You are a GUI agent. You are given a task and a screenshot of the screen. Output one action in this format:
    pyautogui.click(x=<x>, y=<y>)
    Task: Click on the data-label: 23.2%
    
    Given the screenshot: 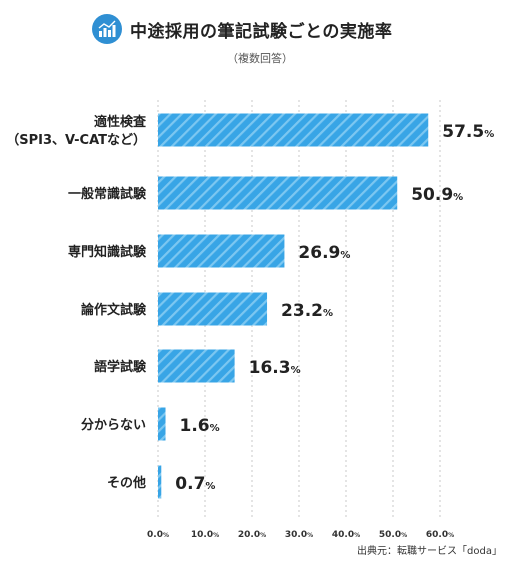 What is the action you would take?
    pyautogui.click(x=307, y=311)
    